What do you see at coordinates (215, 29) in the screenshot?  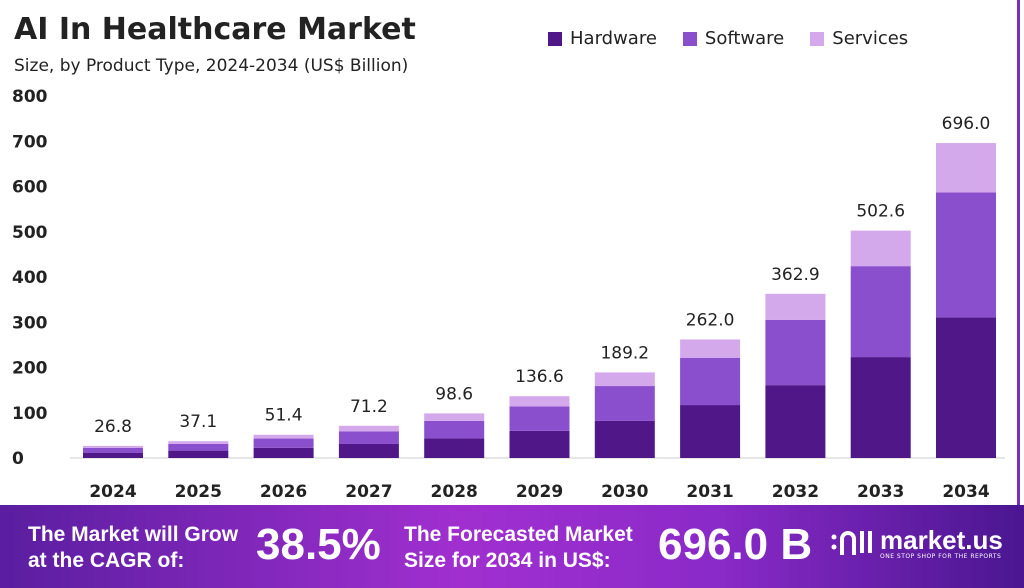 I see `chart-title: AI In Healthcare Market` at bounding box center [215, 29].